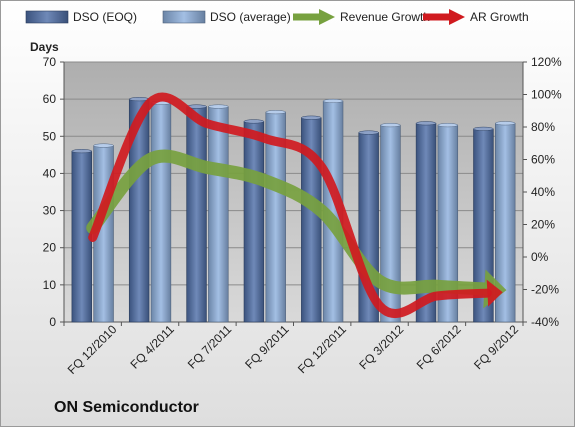 This screenshot has height=427, width=575. Describe the element at coordinates (546, 95) in the screenshot. I see `y2-tick-label: 100%` at that location.